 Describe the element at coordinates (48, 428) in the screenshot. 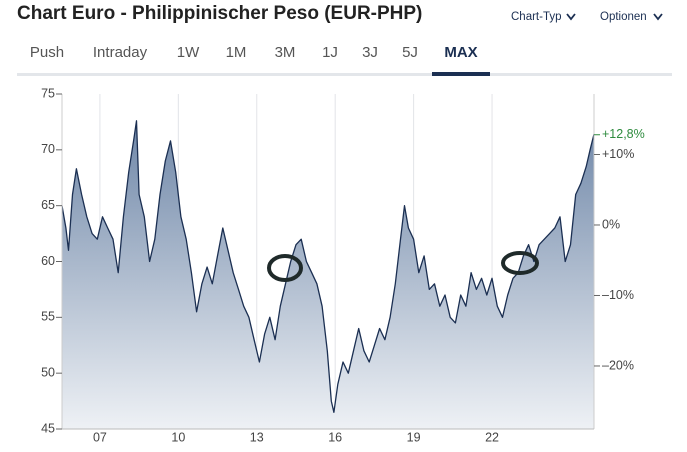

I see `y-tick-label: 45` at that location.